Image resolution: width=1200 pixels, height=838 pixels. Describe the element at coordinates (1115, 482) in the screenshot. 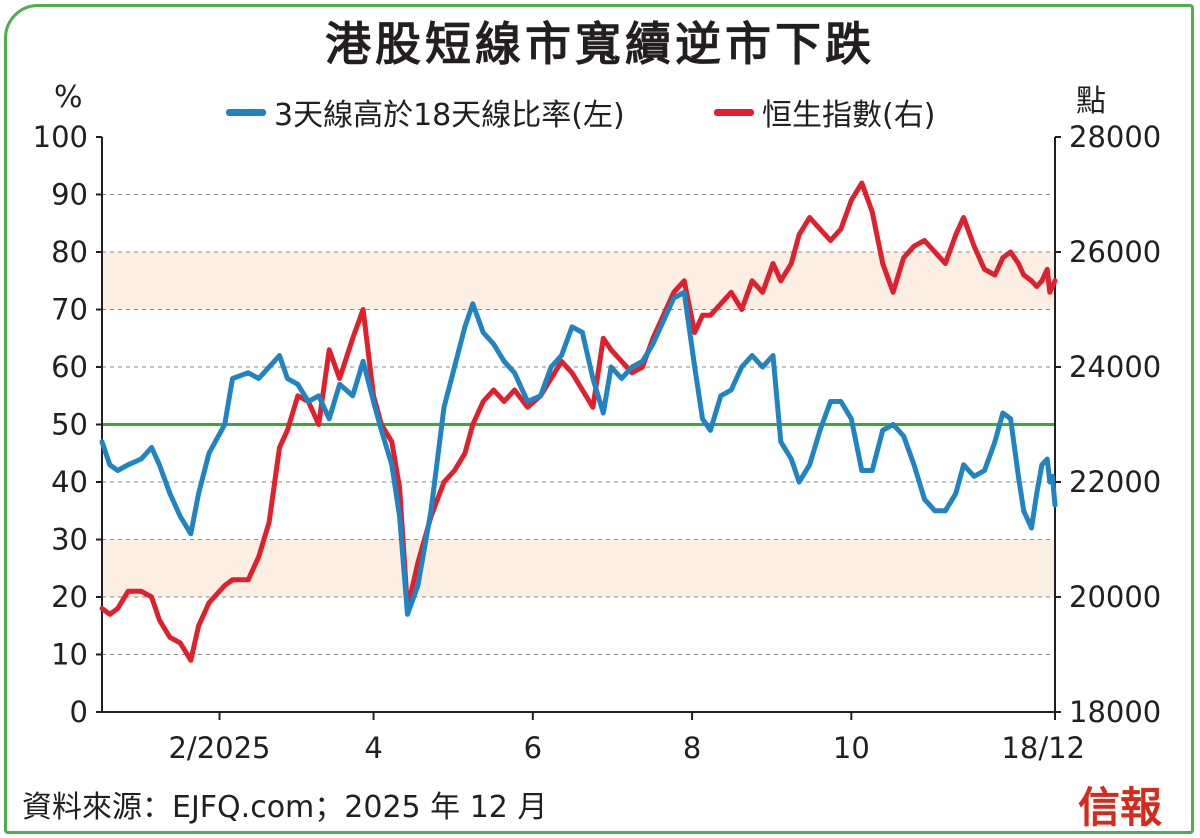

I see `right-tick-label: 22000` at that location.